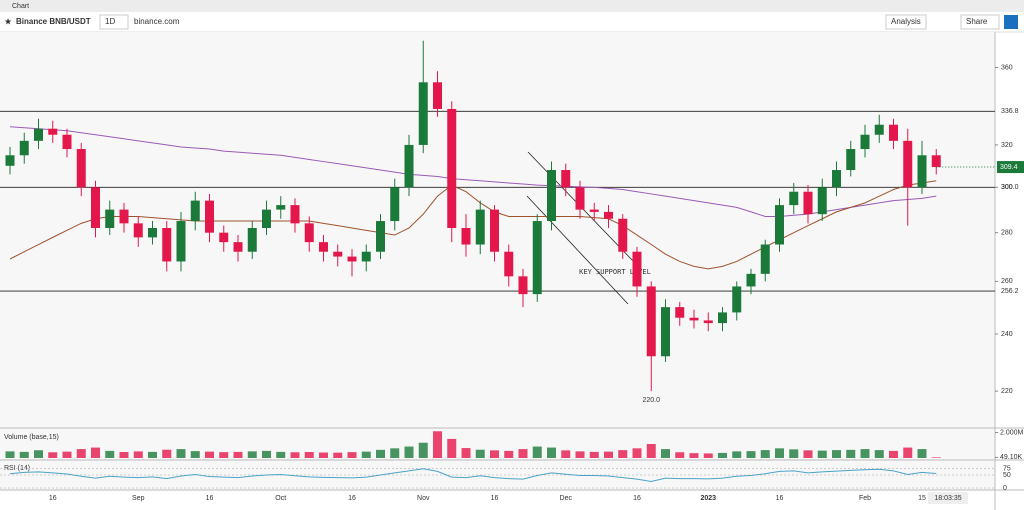 Image resolution: width=1024 pixels, height=510 pixels. Describe the element at coordinates (865, 498) in the screenshot. I see `x-tick-label: Feb` at that location.